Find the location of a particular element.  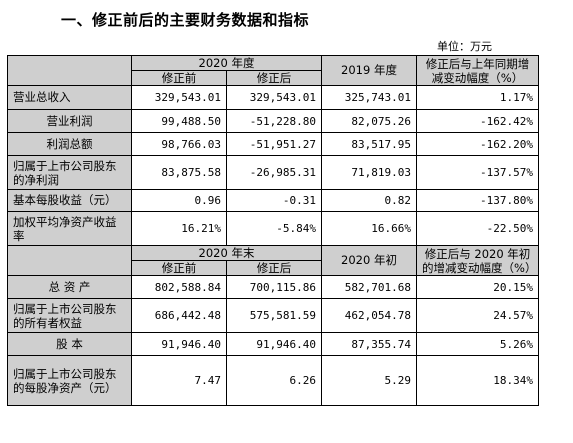

after-value: 575,581.59 is located at coordinates (274, 315).